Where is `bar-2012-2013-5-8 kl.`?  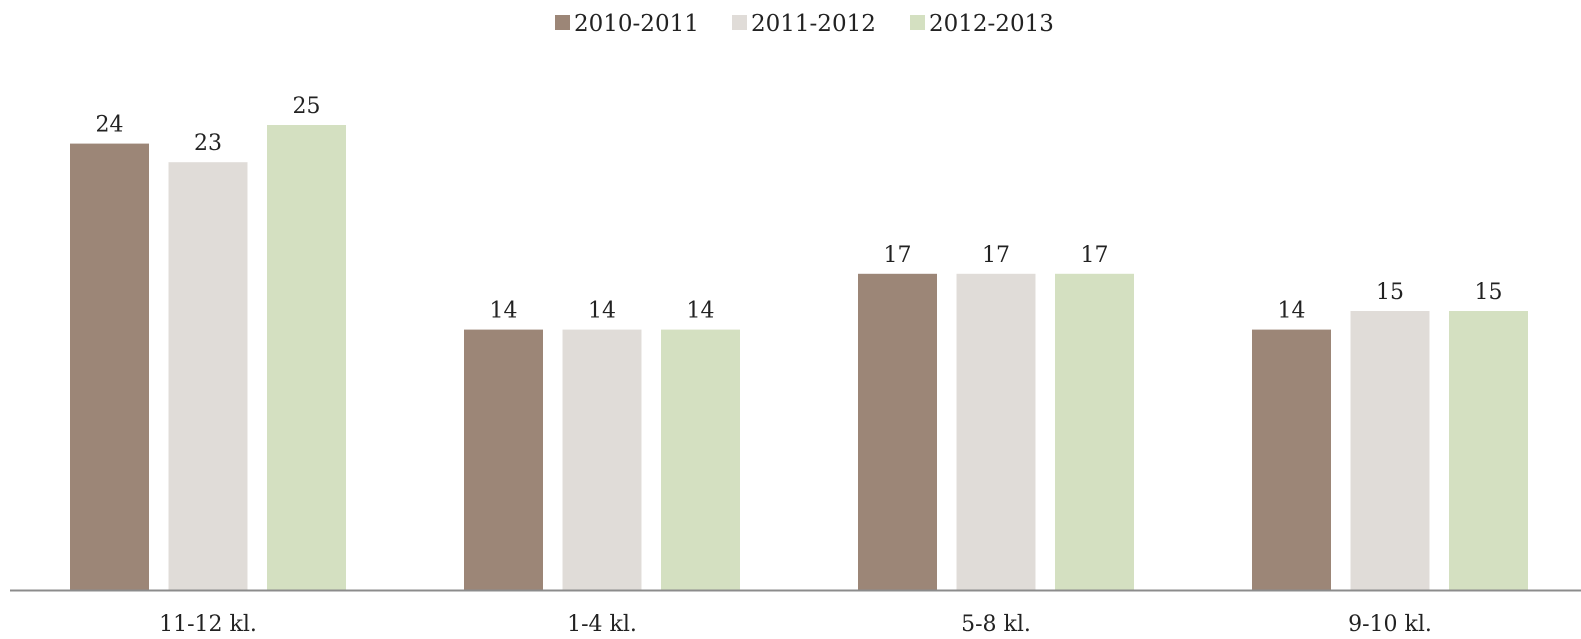 bar-2012-2013-5-8 kl. is located at coordinates (1094, 431).